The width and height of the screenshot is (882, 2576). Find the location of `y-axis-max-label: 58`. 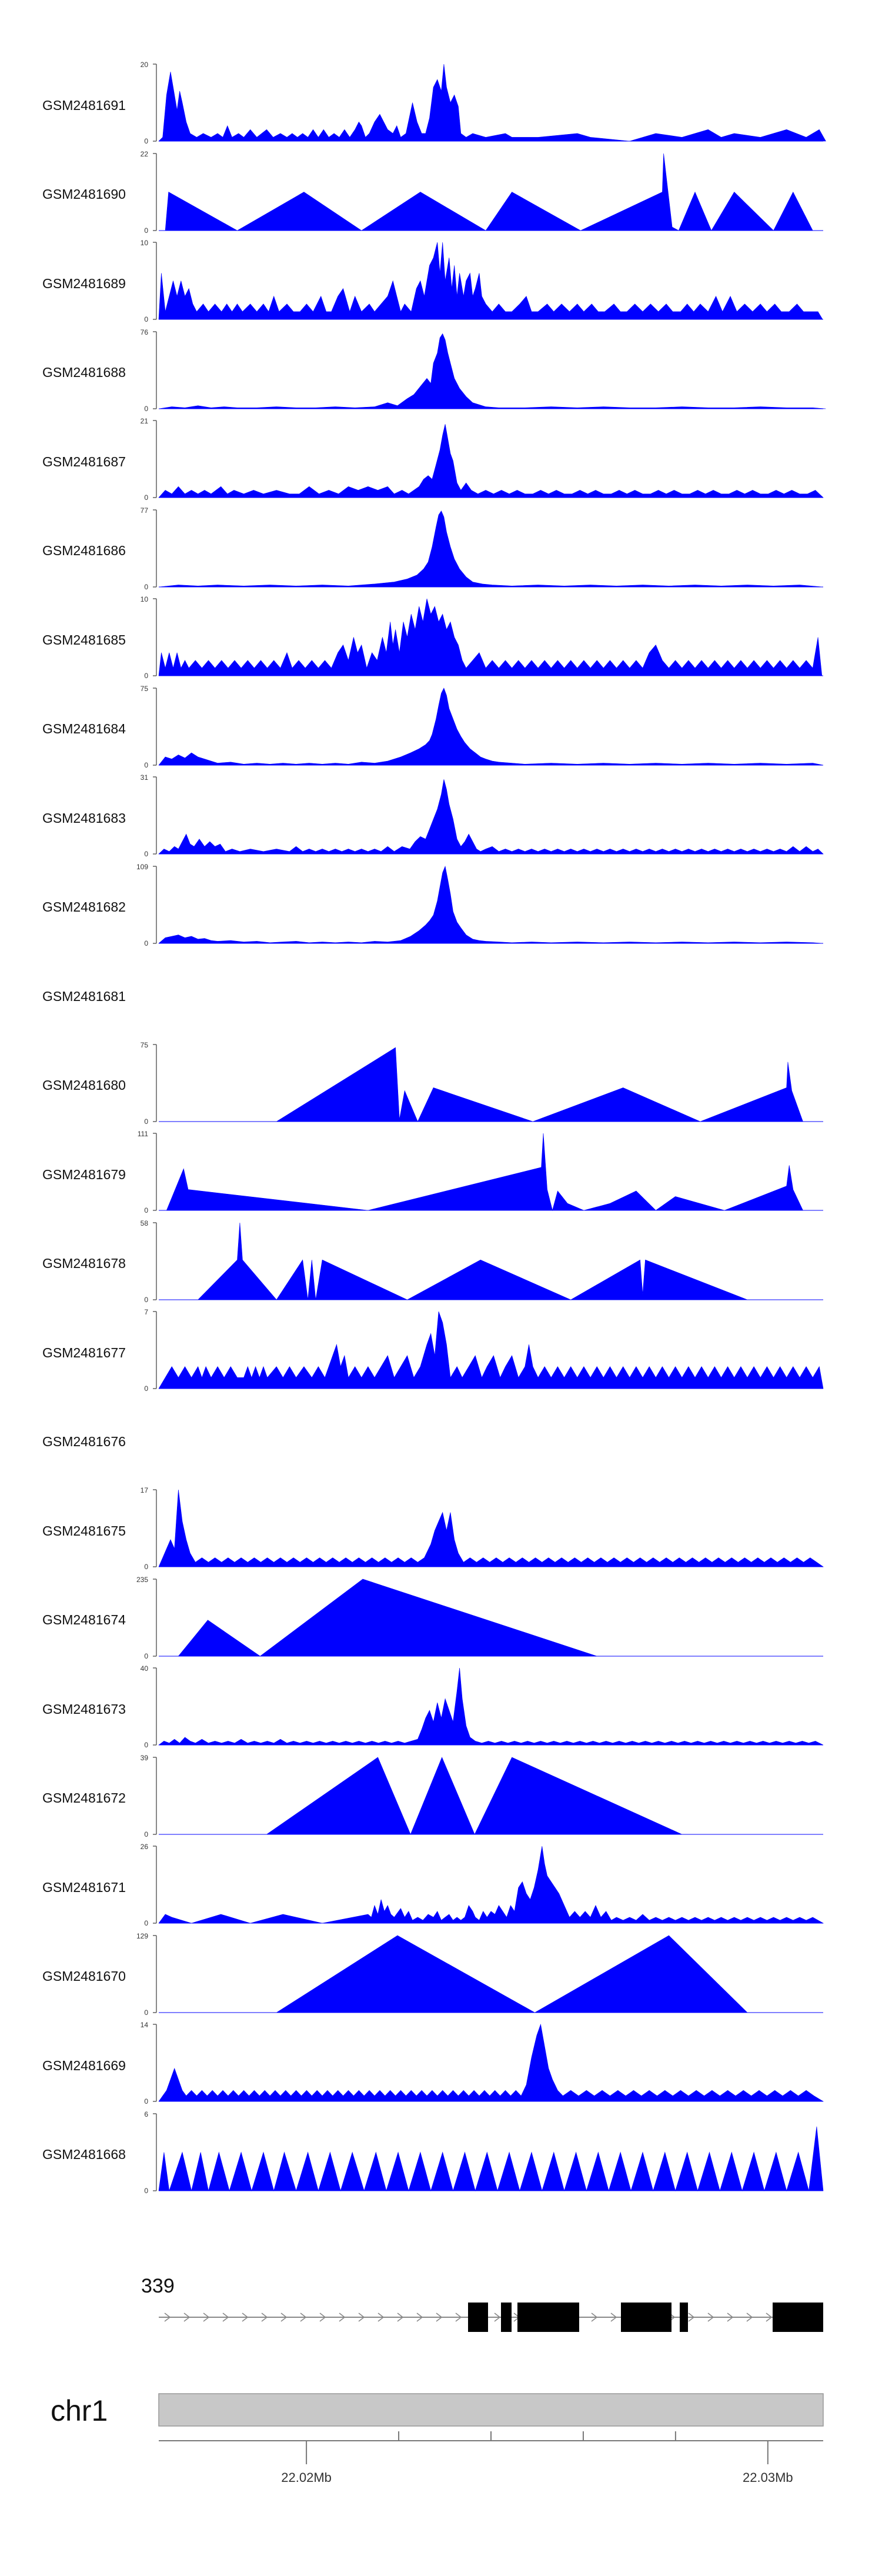

y-axis-max-label: 58 is located at coordinates (145, 1223).